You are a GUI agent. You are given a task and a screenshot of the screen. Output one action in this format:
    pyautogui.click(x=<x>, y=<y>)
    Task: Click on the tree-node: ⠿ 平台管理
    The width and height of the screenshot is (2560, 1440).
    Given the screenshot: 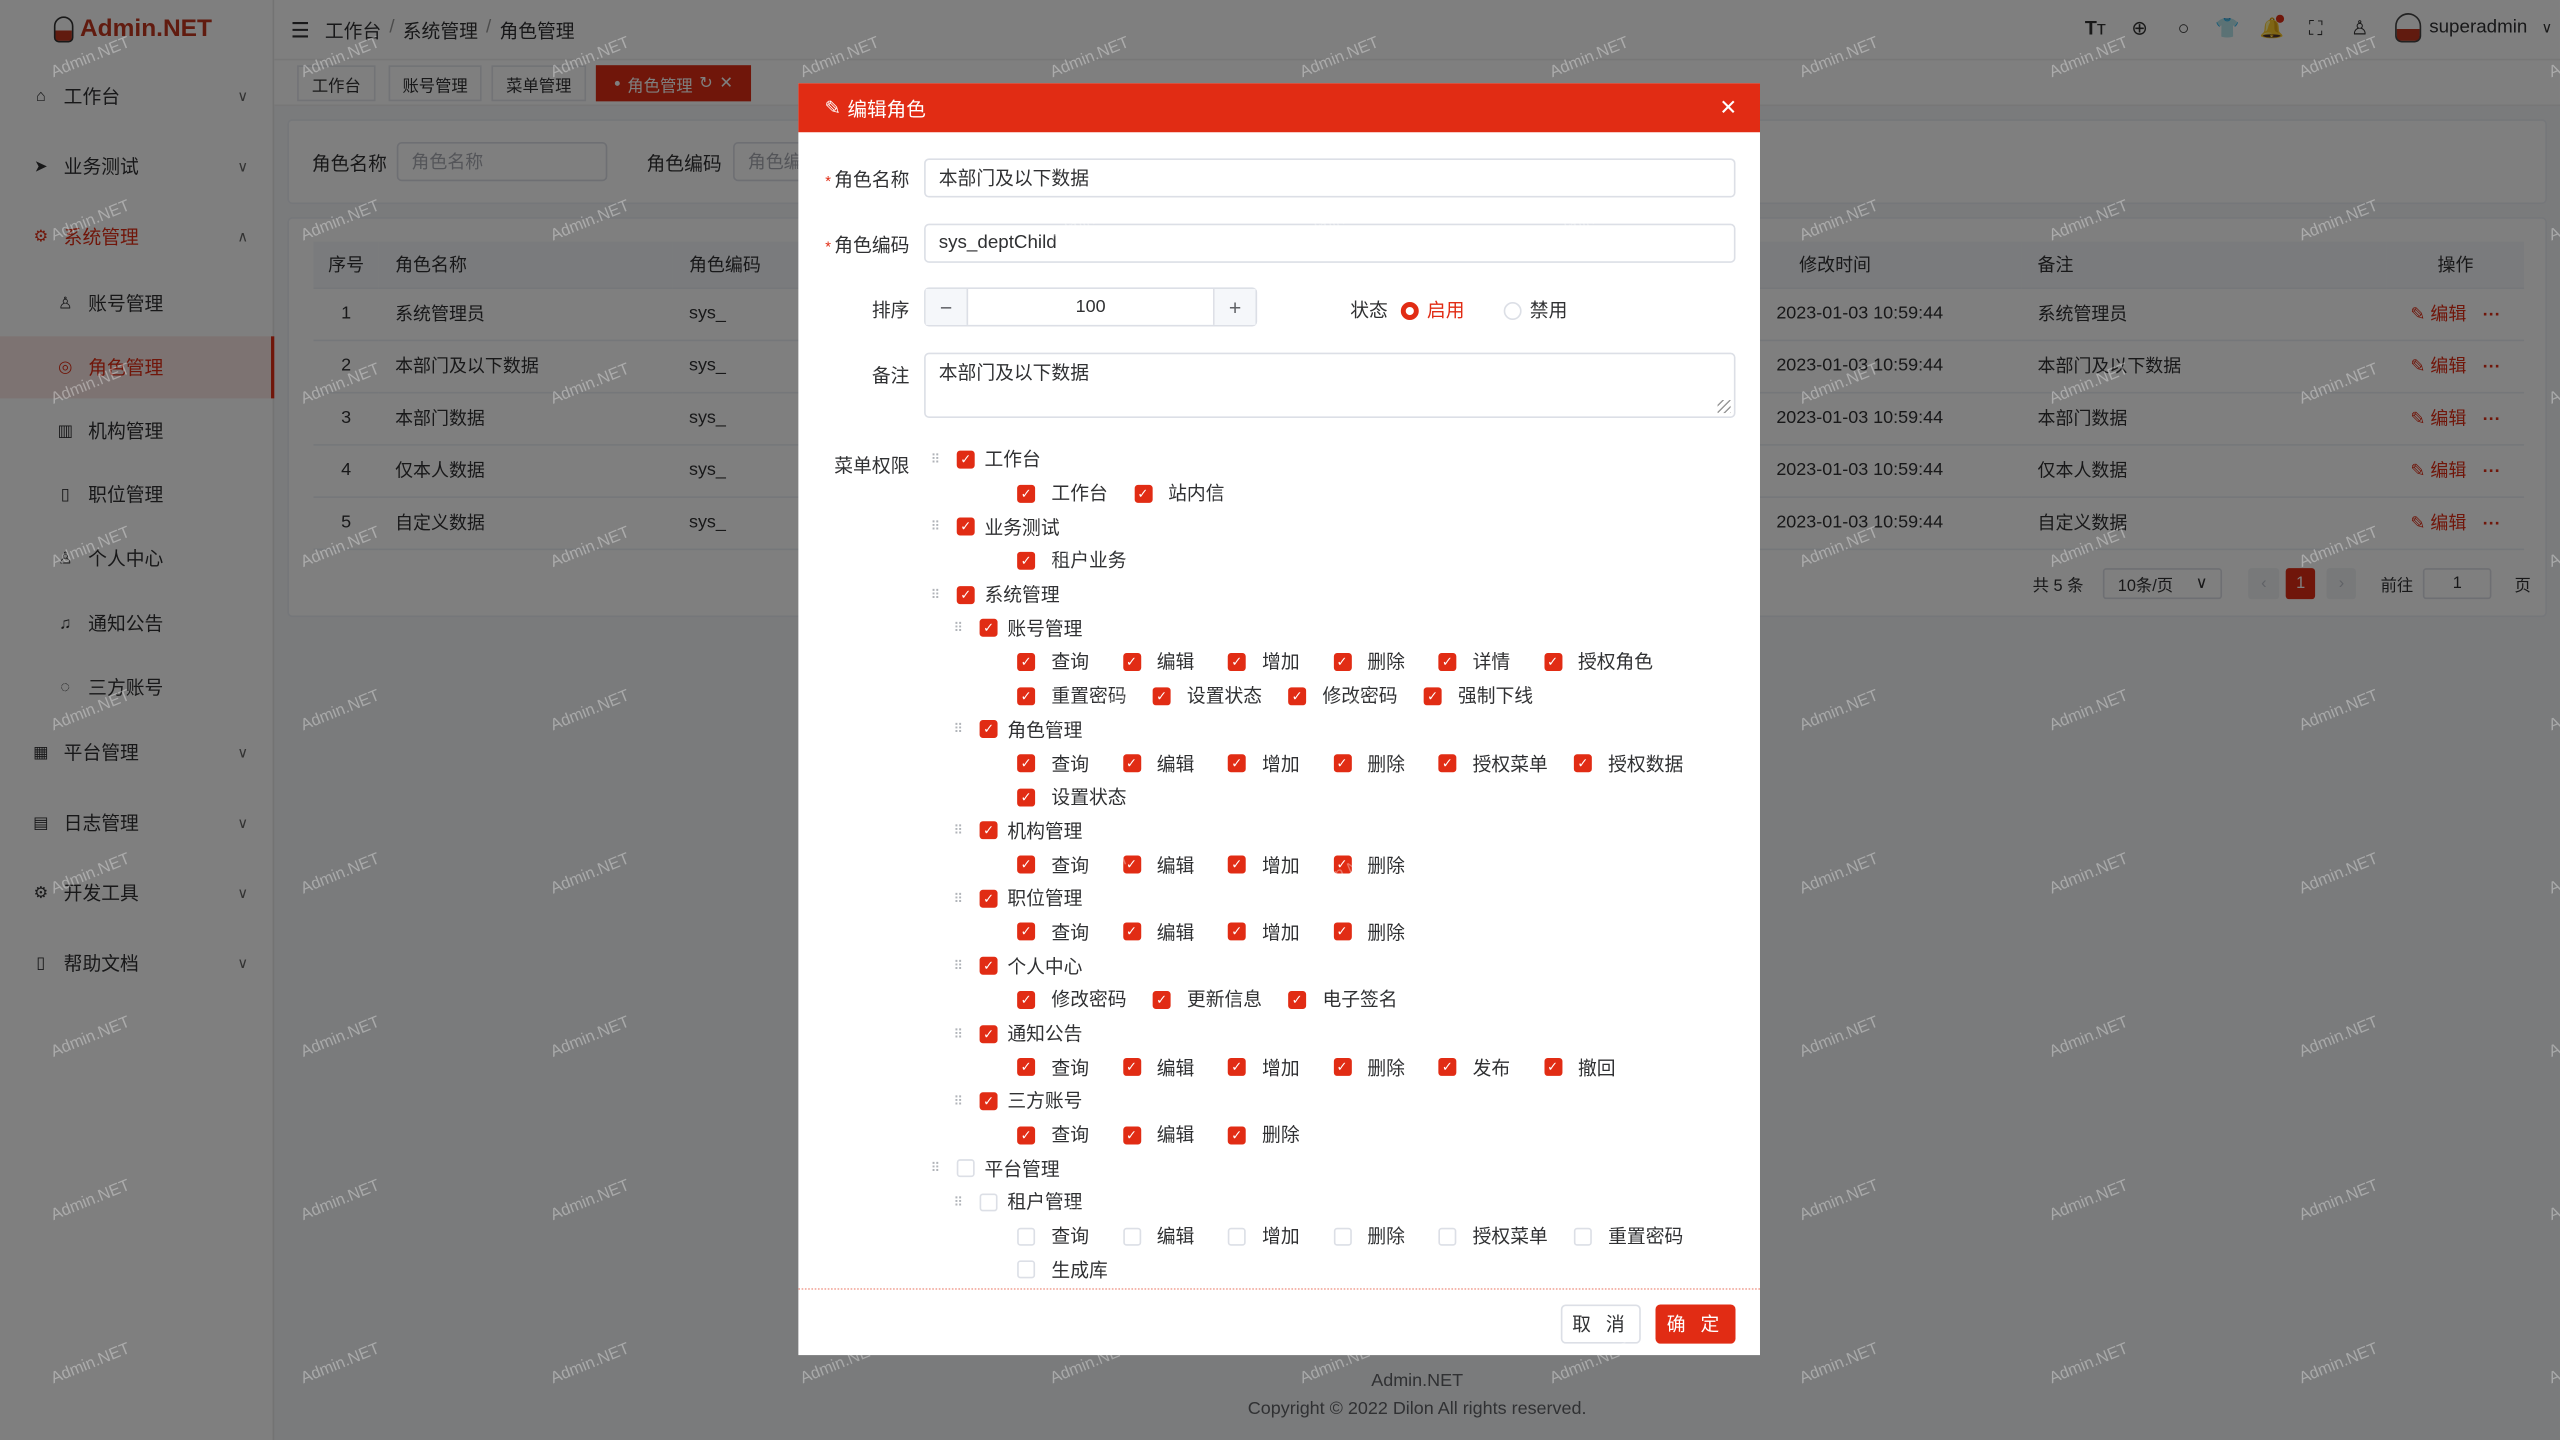 What is the action you would take?
    pyautogui.click(x=1339, y=1169)
    